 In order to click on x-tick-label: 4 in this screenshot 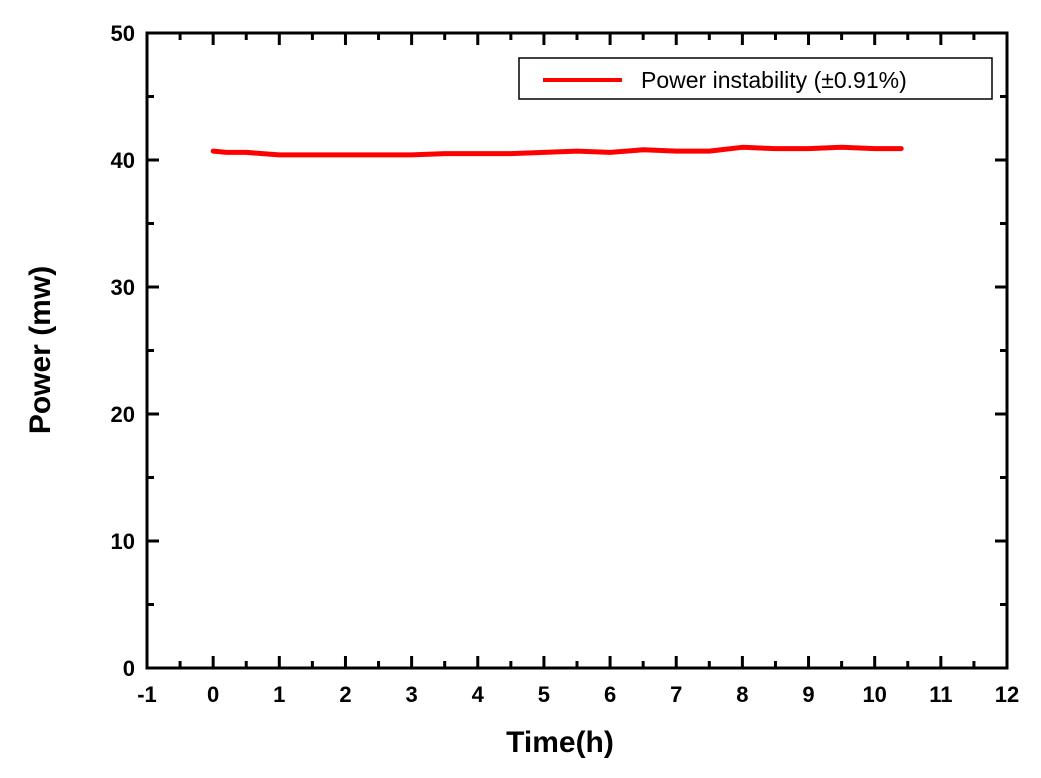, I will do `click(478, 694)`.